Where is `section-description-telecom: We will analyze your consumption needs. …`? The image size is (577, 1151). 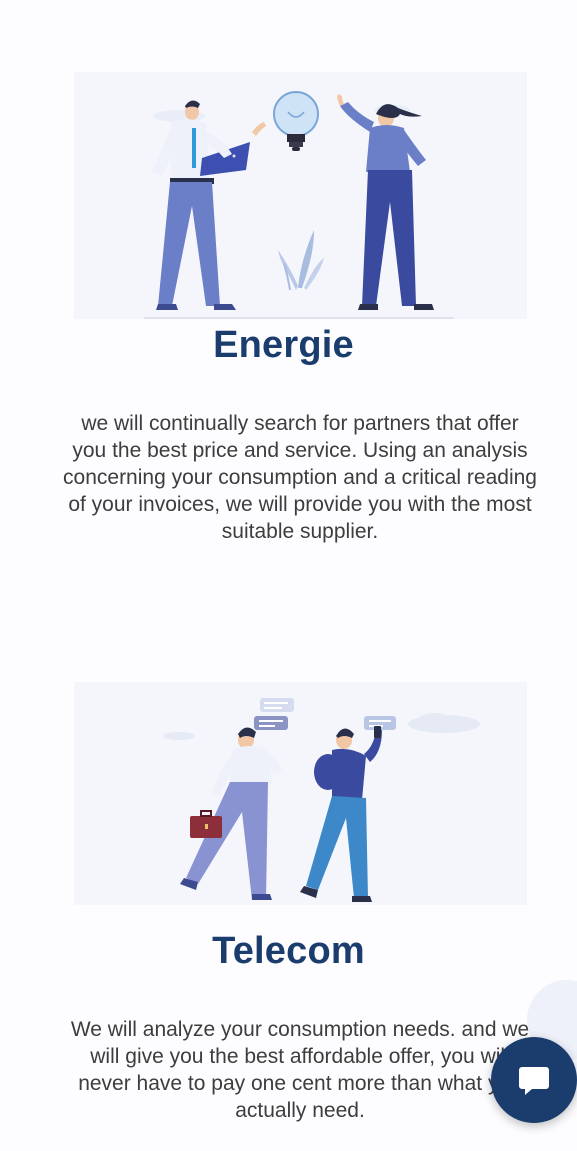 section-description-telecom: We will analyze your consumption needs. … is located at coordinates (300, 1070).